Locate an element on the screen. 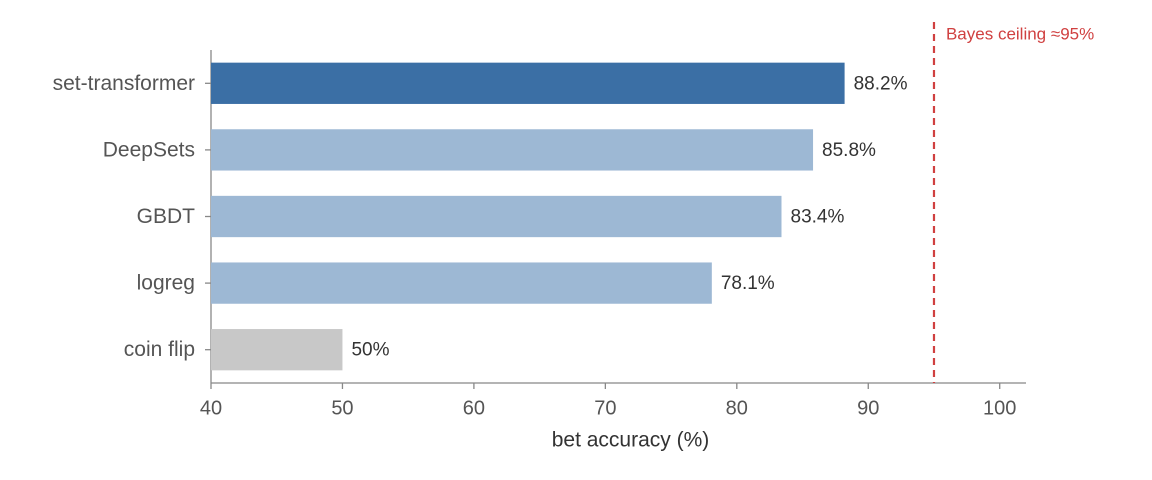 The image size is (1152, 480). y-tick-label: logreg is located at coordinates (166, 283).